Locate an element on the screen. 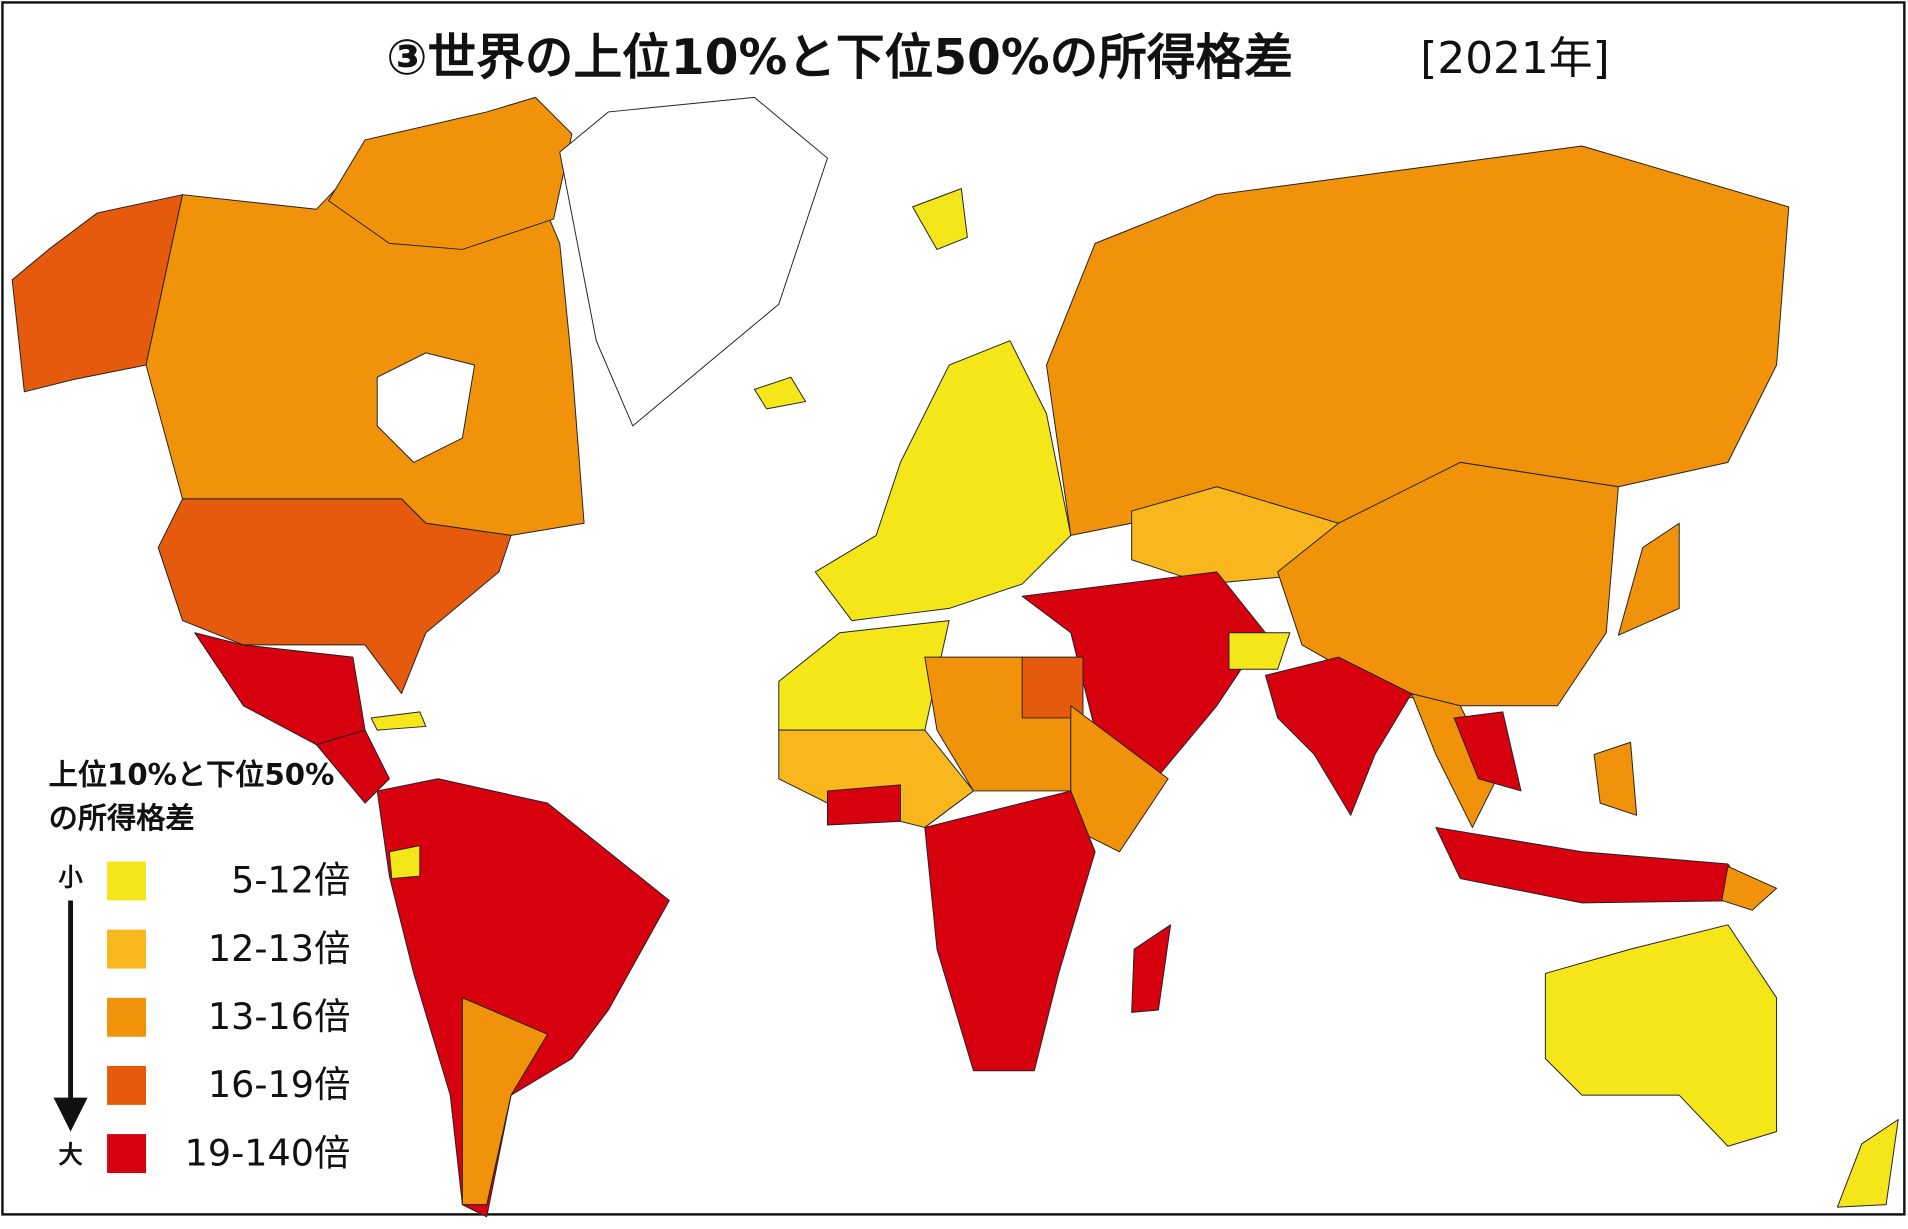 The height and width of the screenshot is (1229, 1908). legend-title: 上位10%と下位50% is located at coordinates (192, 774).